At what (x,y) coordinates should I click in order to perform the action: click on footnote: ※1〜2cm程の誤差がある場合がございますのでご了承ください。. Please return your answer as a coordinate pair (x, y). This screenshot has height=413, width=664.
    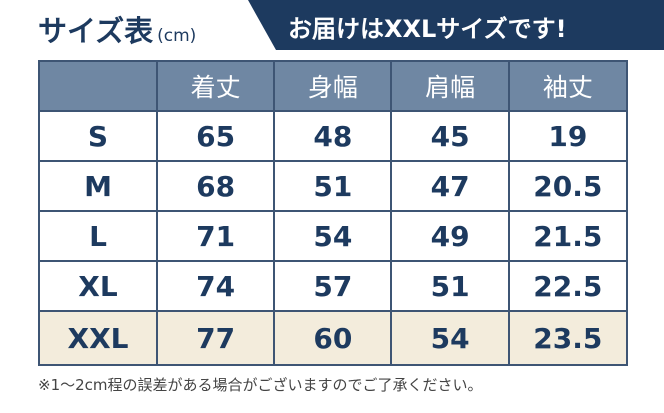
    Looking at the image, I should click on (260, 385).